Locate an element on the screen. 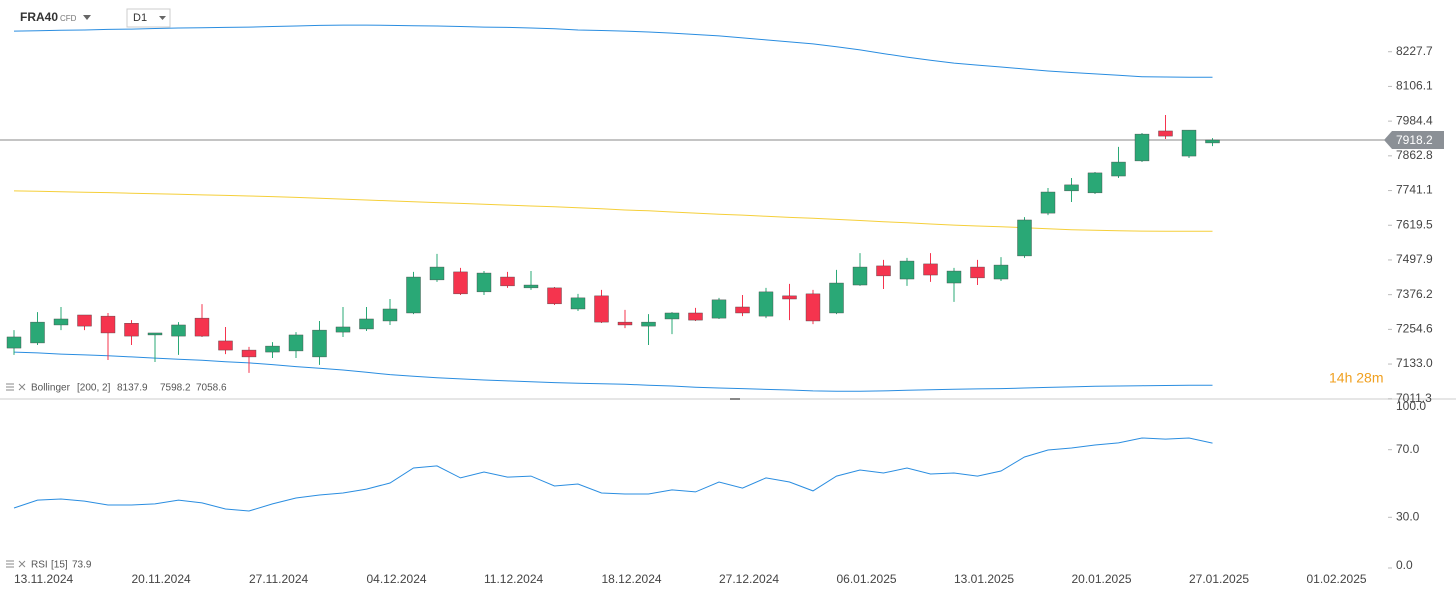  indicator-name: Bollinger is located at coordinates (51, 388).